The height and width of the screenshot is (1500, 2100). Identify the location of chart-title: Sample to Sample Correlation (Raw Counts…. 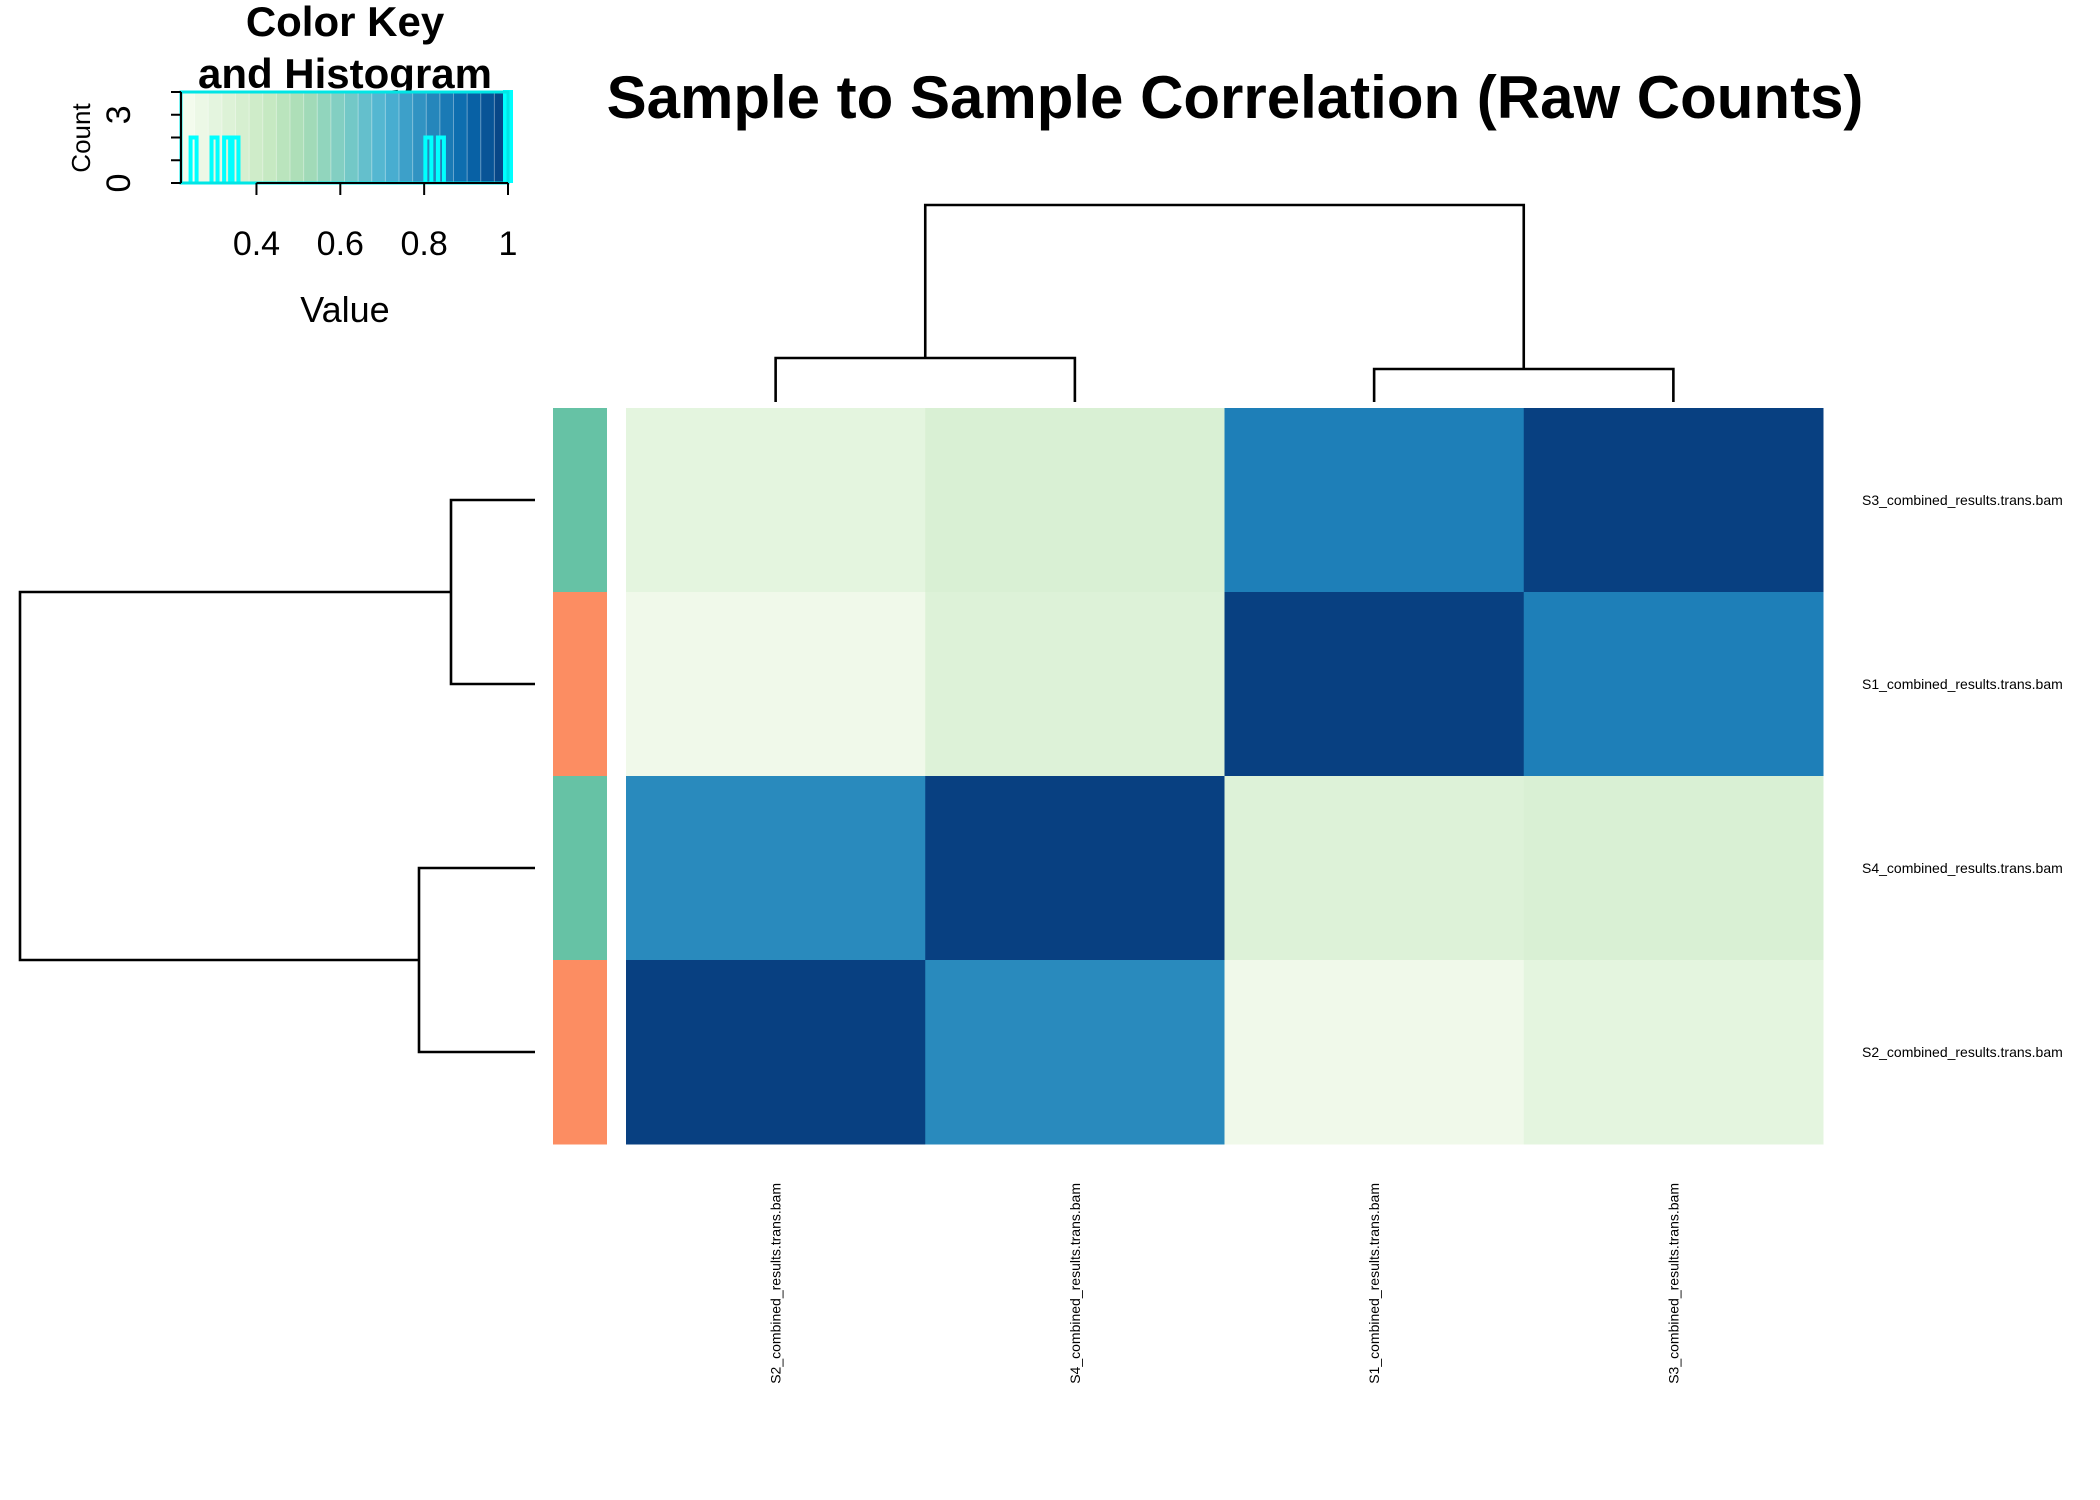
(1235, 97).